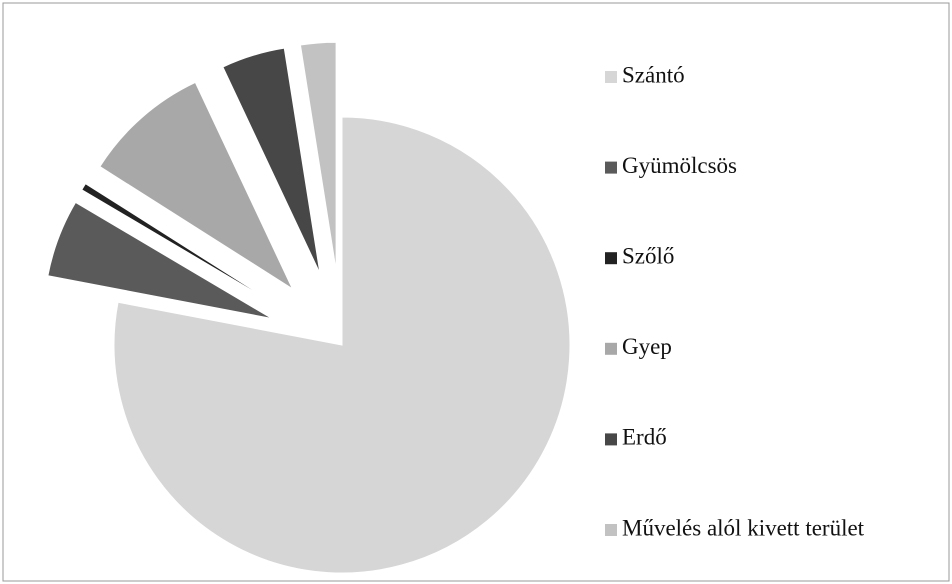 This screenshot has width=952, height=584. What do you see at coordinates (644, 437) in the screenshot?
I see `legend-label: Erdő` at bounding box center [644, 437].